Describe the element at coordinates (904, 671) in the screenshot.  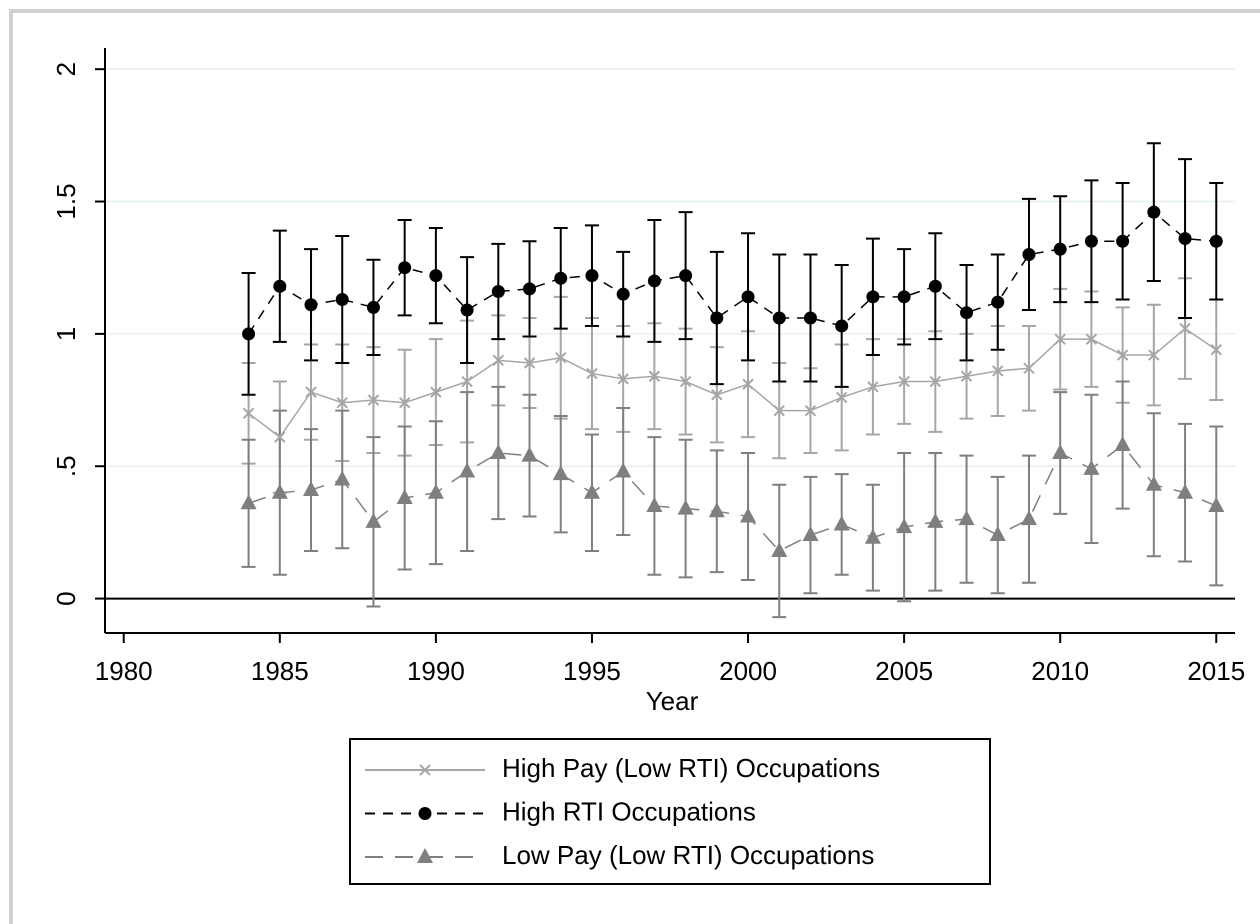
I see `x-tick-label: 2005` at that location.